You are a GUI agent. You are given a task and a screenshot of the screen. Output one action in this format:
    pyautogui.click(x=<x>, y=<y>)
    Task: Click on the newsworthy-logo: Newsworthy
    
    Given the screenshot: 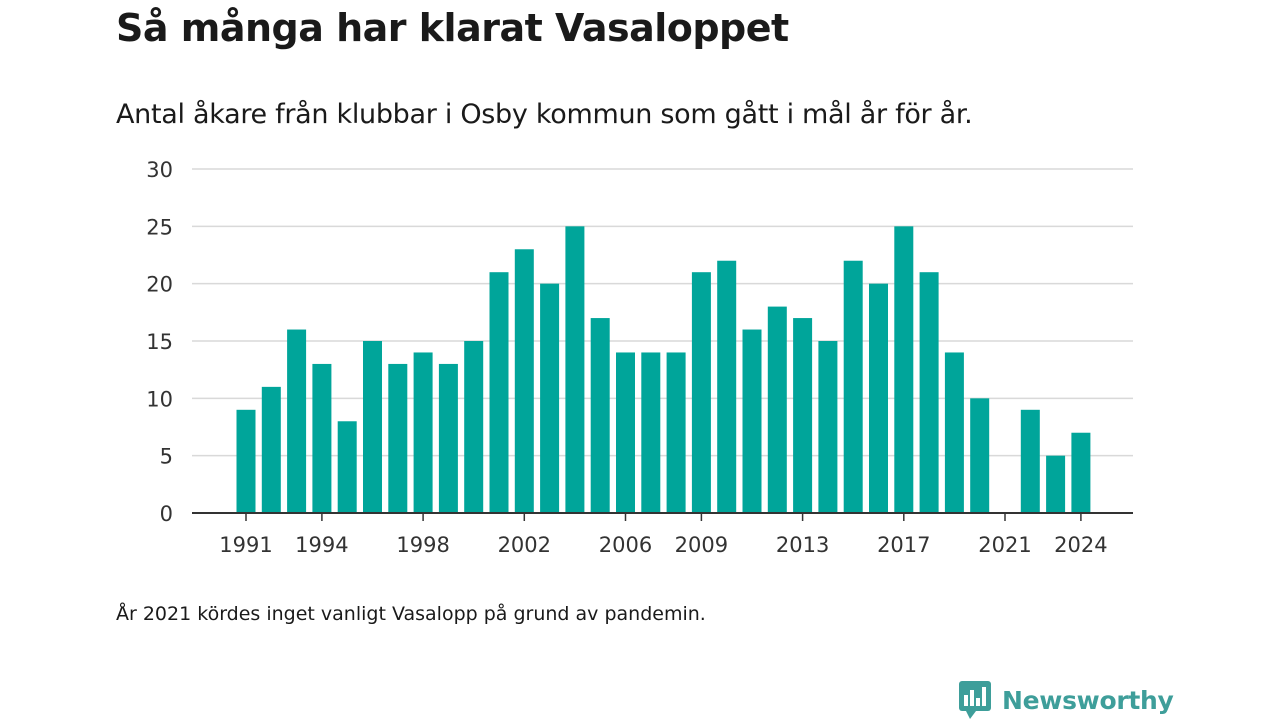 What is the action you would take?
    pyautogui.click(x=1066, y=700)
    